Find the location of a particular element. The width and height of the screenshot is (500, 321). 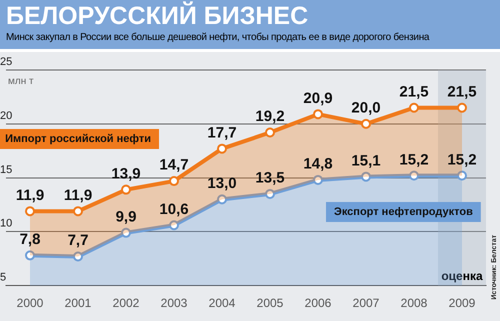

data-label: 14,8 is located at coordinates (318, 164).